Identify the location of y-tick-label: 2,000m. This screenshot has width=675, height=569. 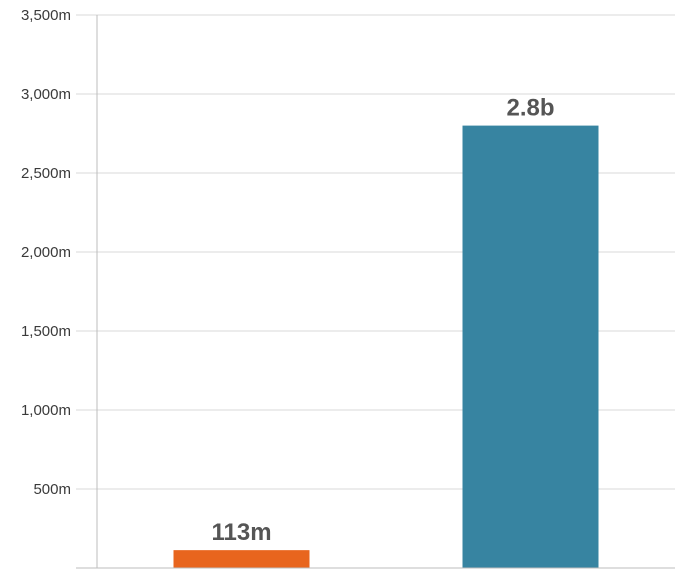
(46, 252).